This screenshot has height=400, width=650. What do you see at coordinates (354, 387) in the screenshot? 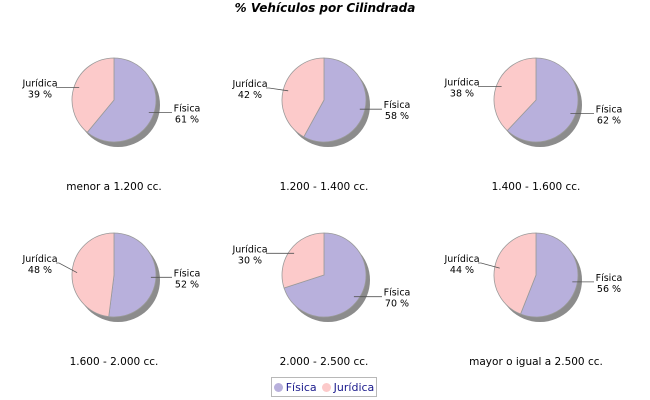
I see `legend-label-juridica: Jurídica` at bounding box center [354, 387].